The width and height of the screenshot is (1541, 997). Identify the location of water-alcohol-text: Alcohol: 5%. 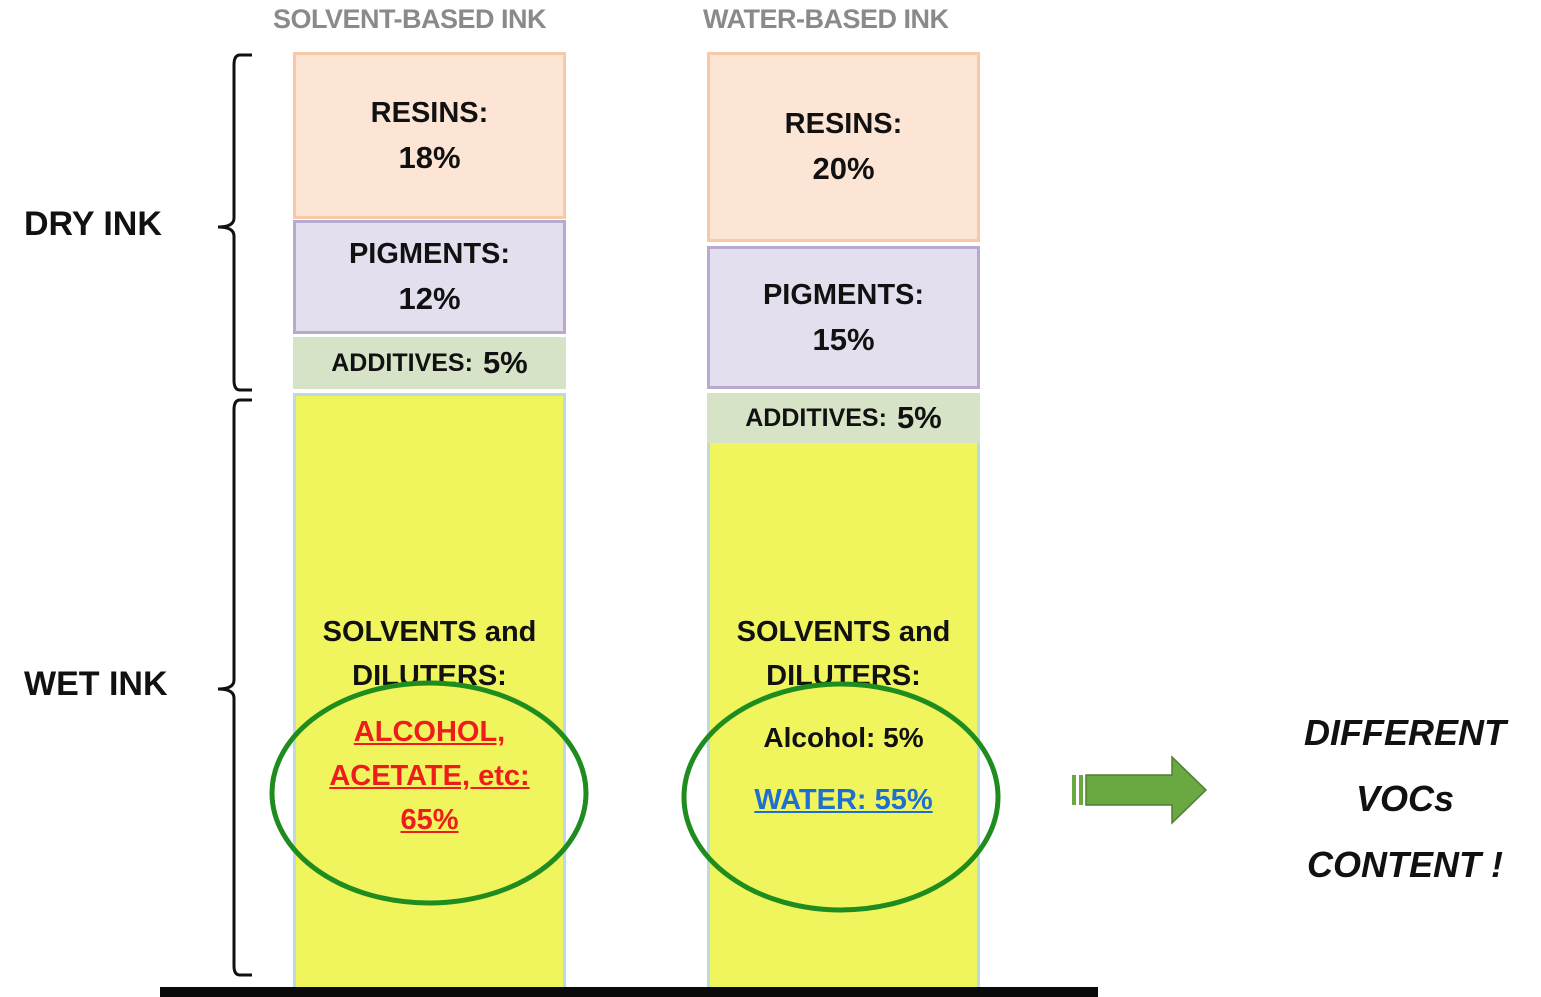
(843, 737).